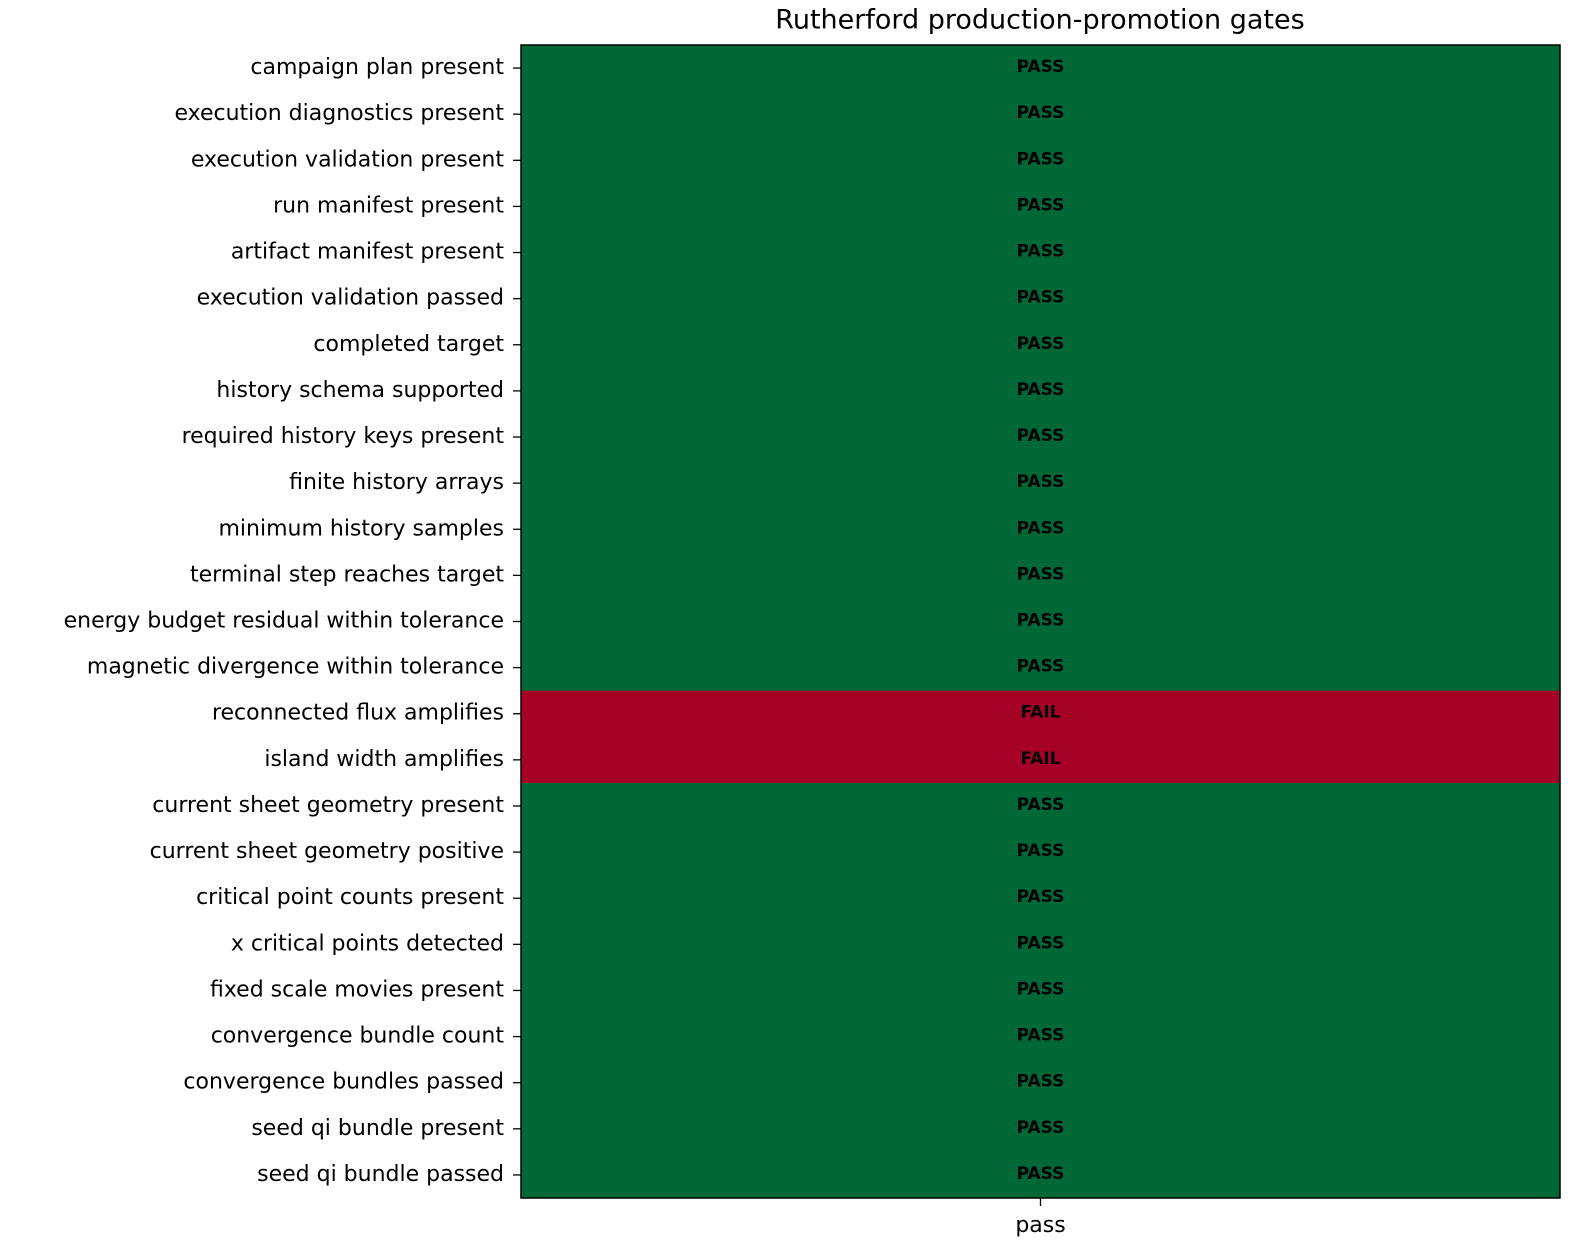 The width and height of the screenshot is (1584, 1260). What do you see at coordinates (350, 298) in the screenshot?
I see `y-tick-label: execution validation passed` at bounding box center [350, 298].